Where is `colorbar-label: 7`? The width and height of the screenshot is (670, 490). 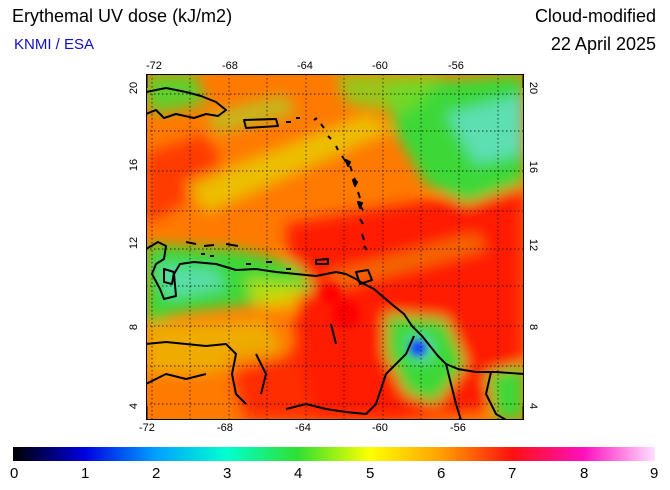 colorbar-label: 7 is located at coordinates (512, 473).